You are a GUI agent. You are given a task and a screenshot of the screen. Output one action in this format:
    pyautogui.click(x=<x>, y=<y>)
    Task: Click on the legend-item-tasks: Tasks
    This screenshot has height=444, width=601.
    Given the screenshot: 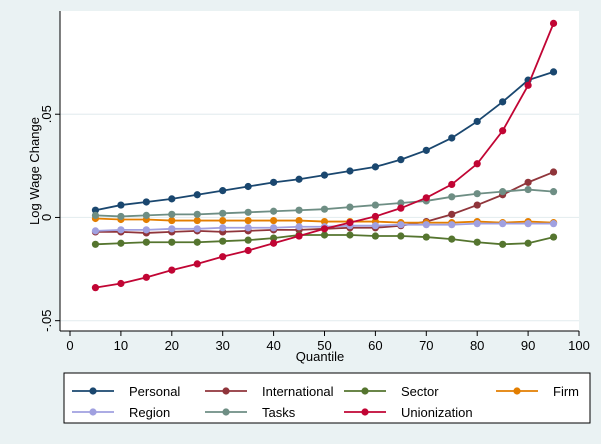 What is the action you would take?
    pyautogui.click(x=250, y=412)
    